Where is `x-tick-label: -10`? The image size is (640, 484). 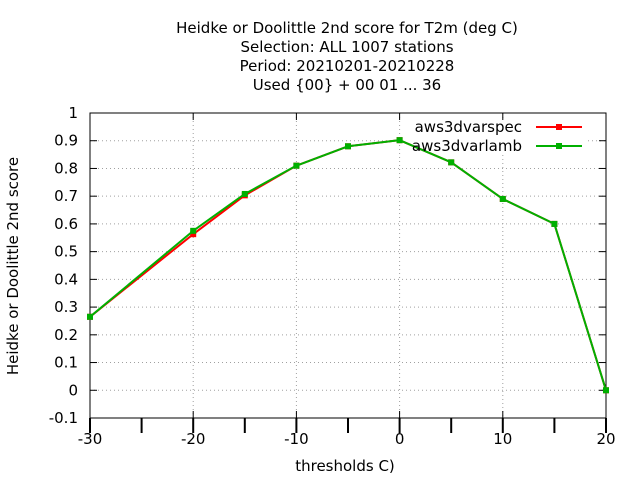 x-tick-label: -10 is located at coordinates (296, 439).